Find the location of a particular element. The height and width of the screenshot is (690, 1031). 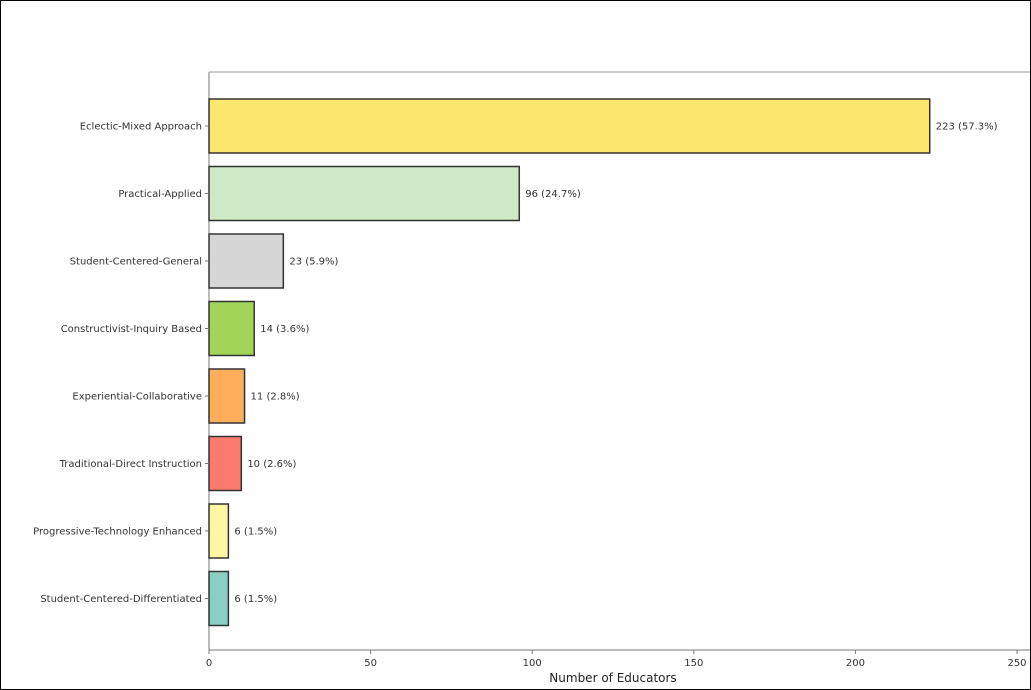

x-tick-label: 200 is located at coordinates (855, 663).